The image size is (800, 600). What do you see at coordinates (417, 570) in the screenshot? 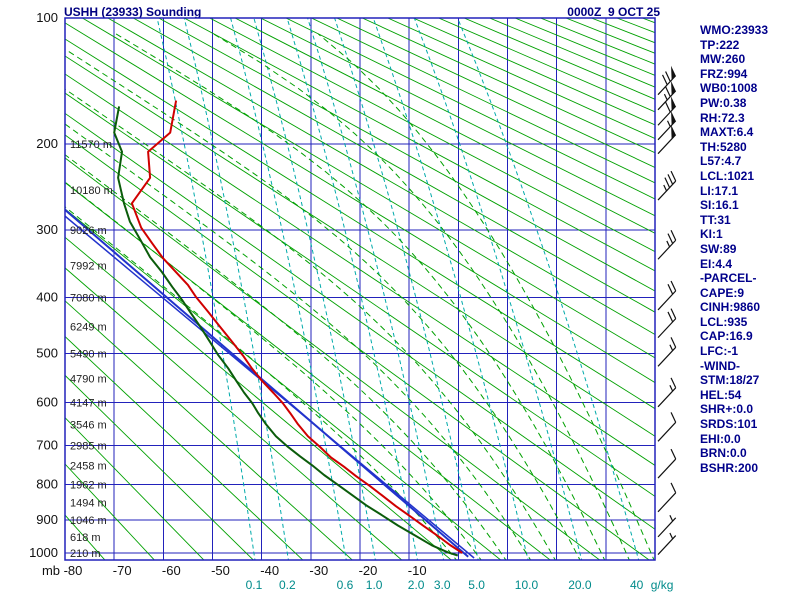
I see `svg-text: -10` at bounding box center [417, 570].